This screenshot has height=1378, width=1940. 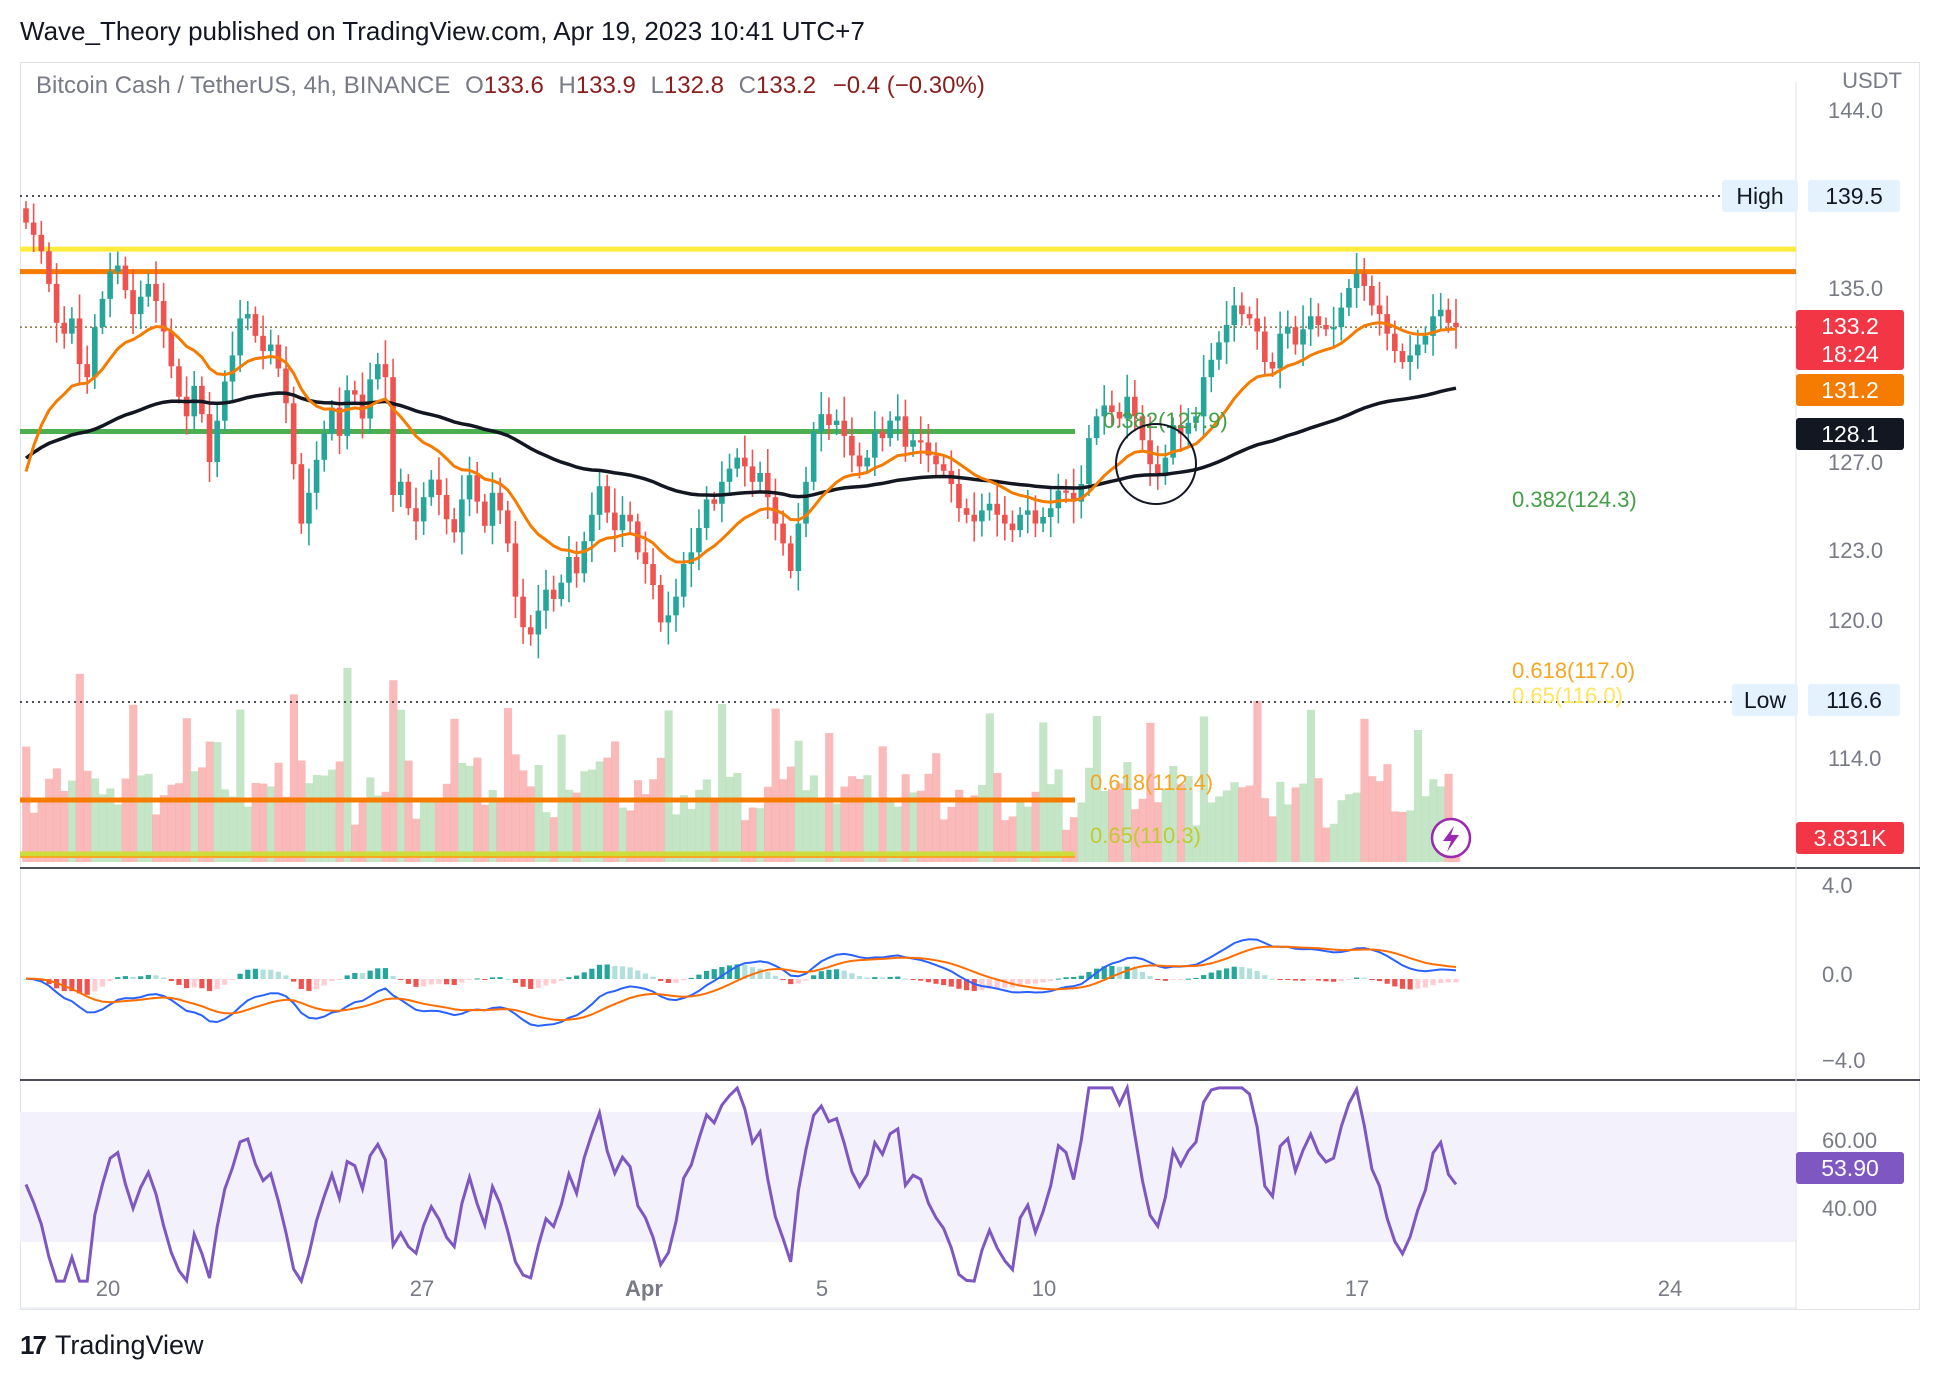 What do you see at coordinates (1850, 354) in the screenshot?
I see `svg-text: 18:24` at bounding box center [1850, 354].